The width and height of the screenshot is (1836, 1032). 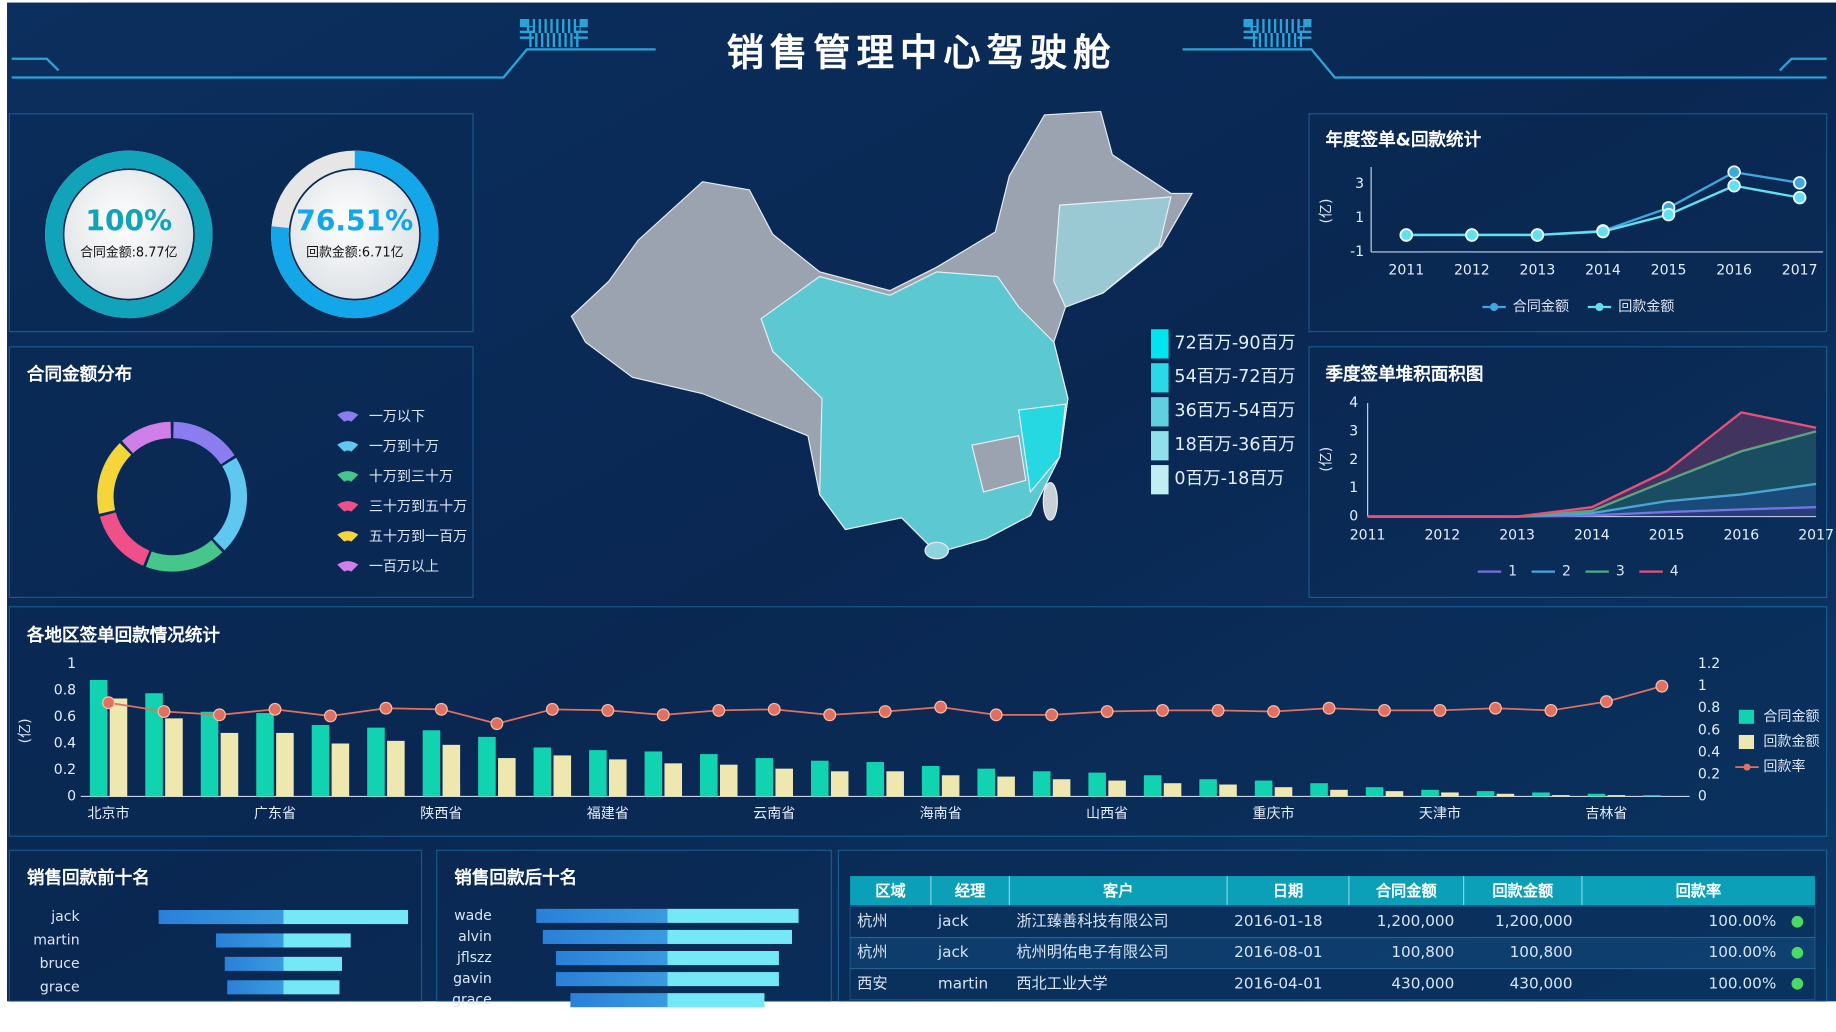 I want to click on y-tick-label: 3, so click(x=1353, y=431).